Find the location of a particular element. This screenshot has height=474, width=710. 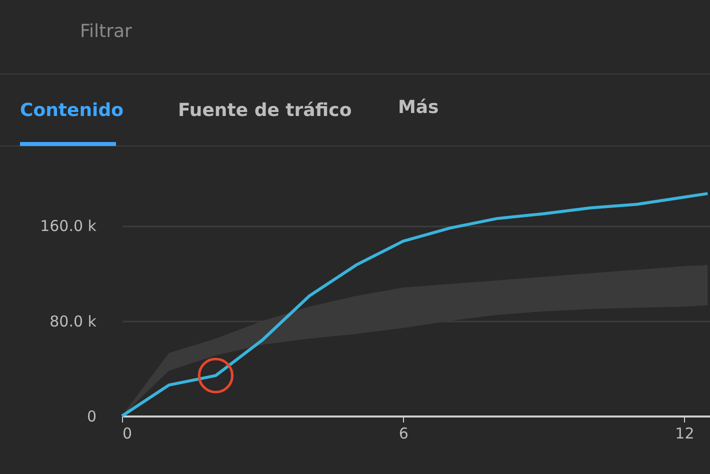

x-tick-label: 12 is located at coordinates (684, 433).